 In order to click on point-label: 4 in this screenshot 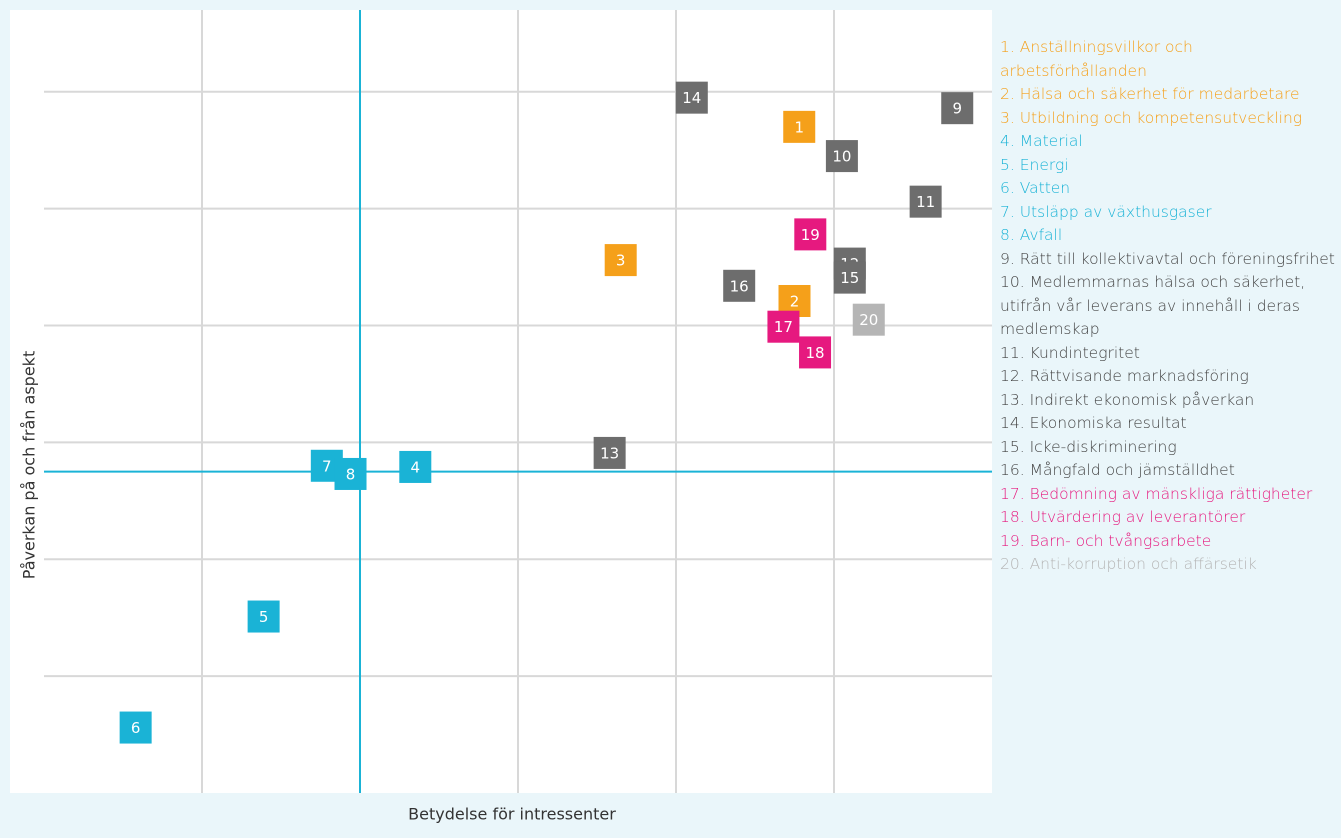, I will do `click(416, 467)`.